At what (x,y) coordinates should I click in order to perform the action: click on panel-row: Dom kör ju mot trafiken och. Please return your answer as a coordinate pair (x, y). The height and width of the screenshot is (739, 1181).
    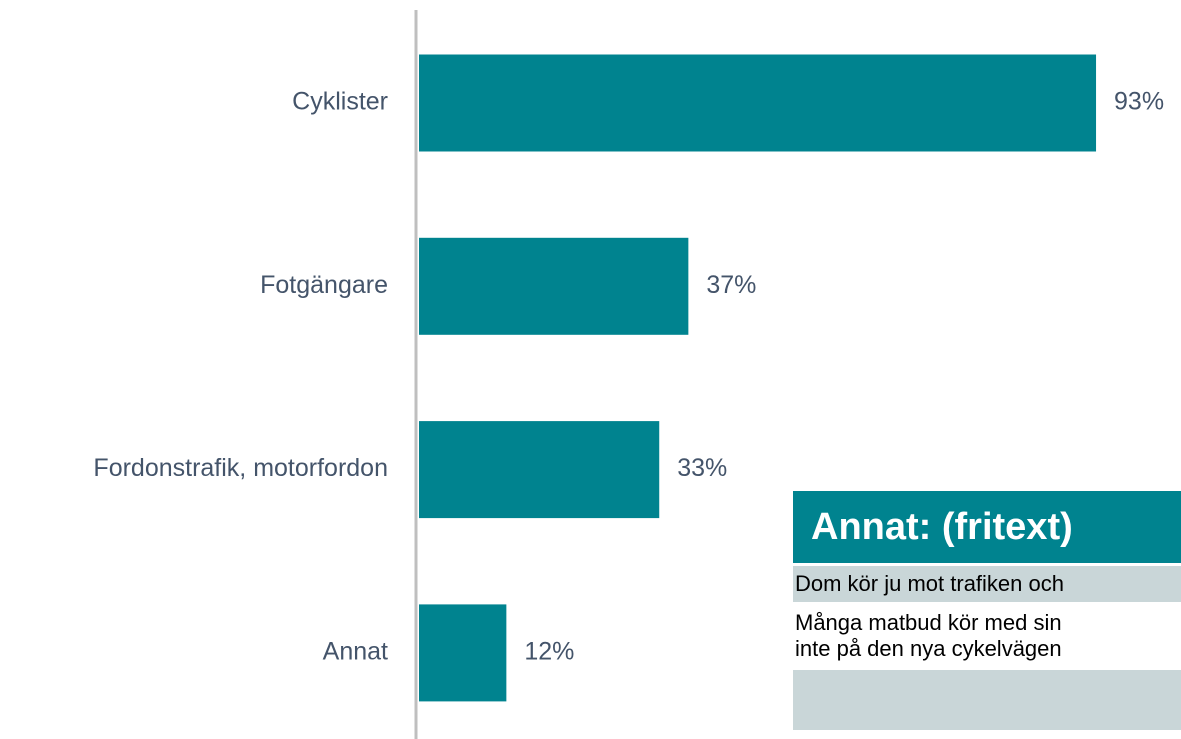
    Looking at the image, I should click on (987, 584).